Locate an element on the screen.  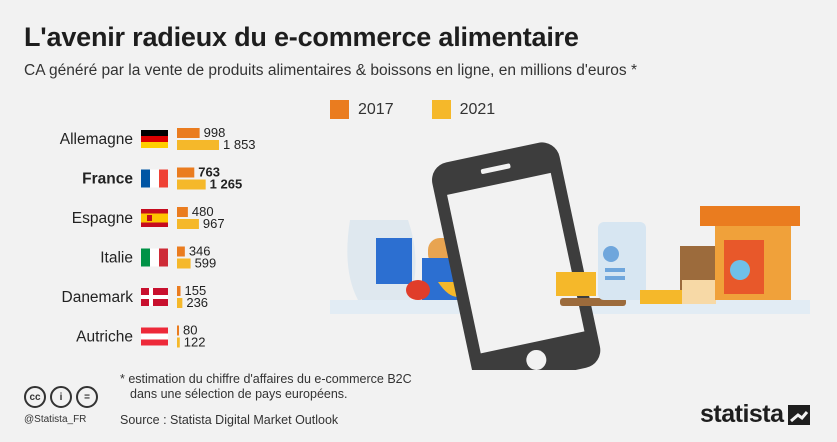
statista-logo: statista is located at coordinates (755, 414).